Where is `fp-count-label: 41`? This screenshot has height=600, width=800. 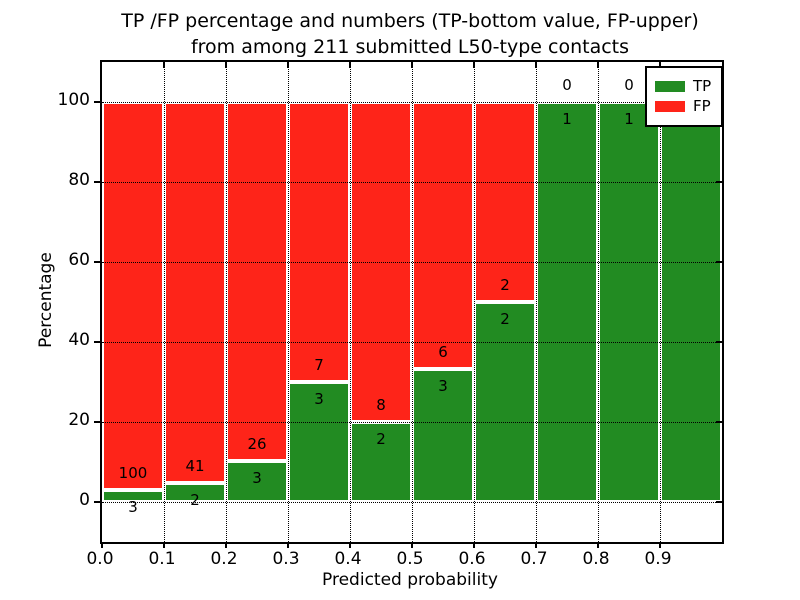
fp-count-label: 41 is located at coordinates (195, 466).